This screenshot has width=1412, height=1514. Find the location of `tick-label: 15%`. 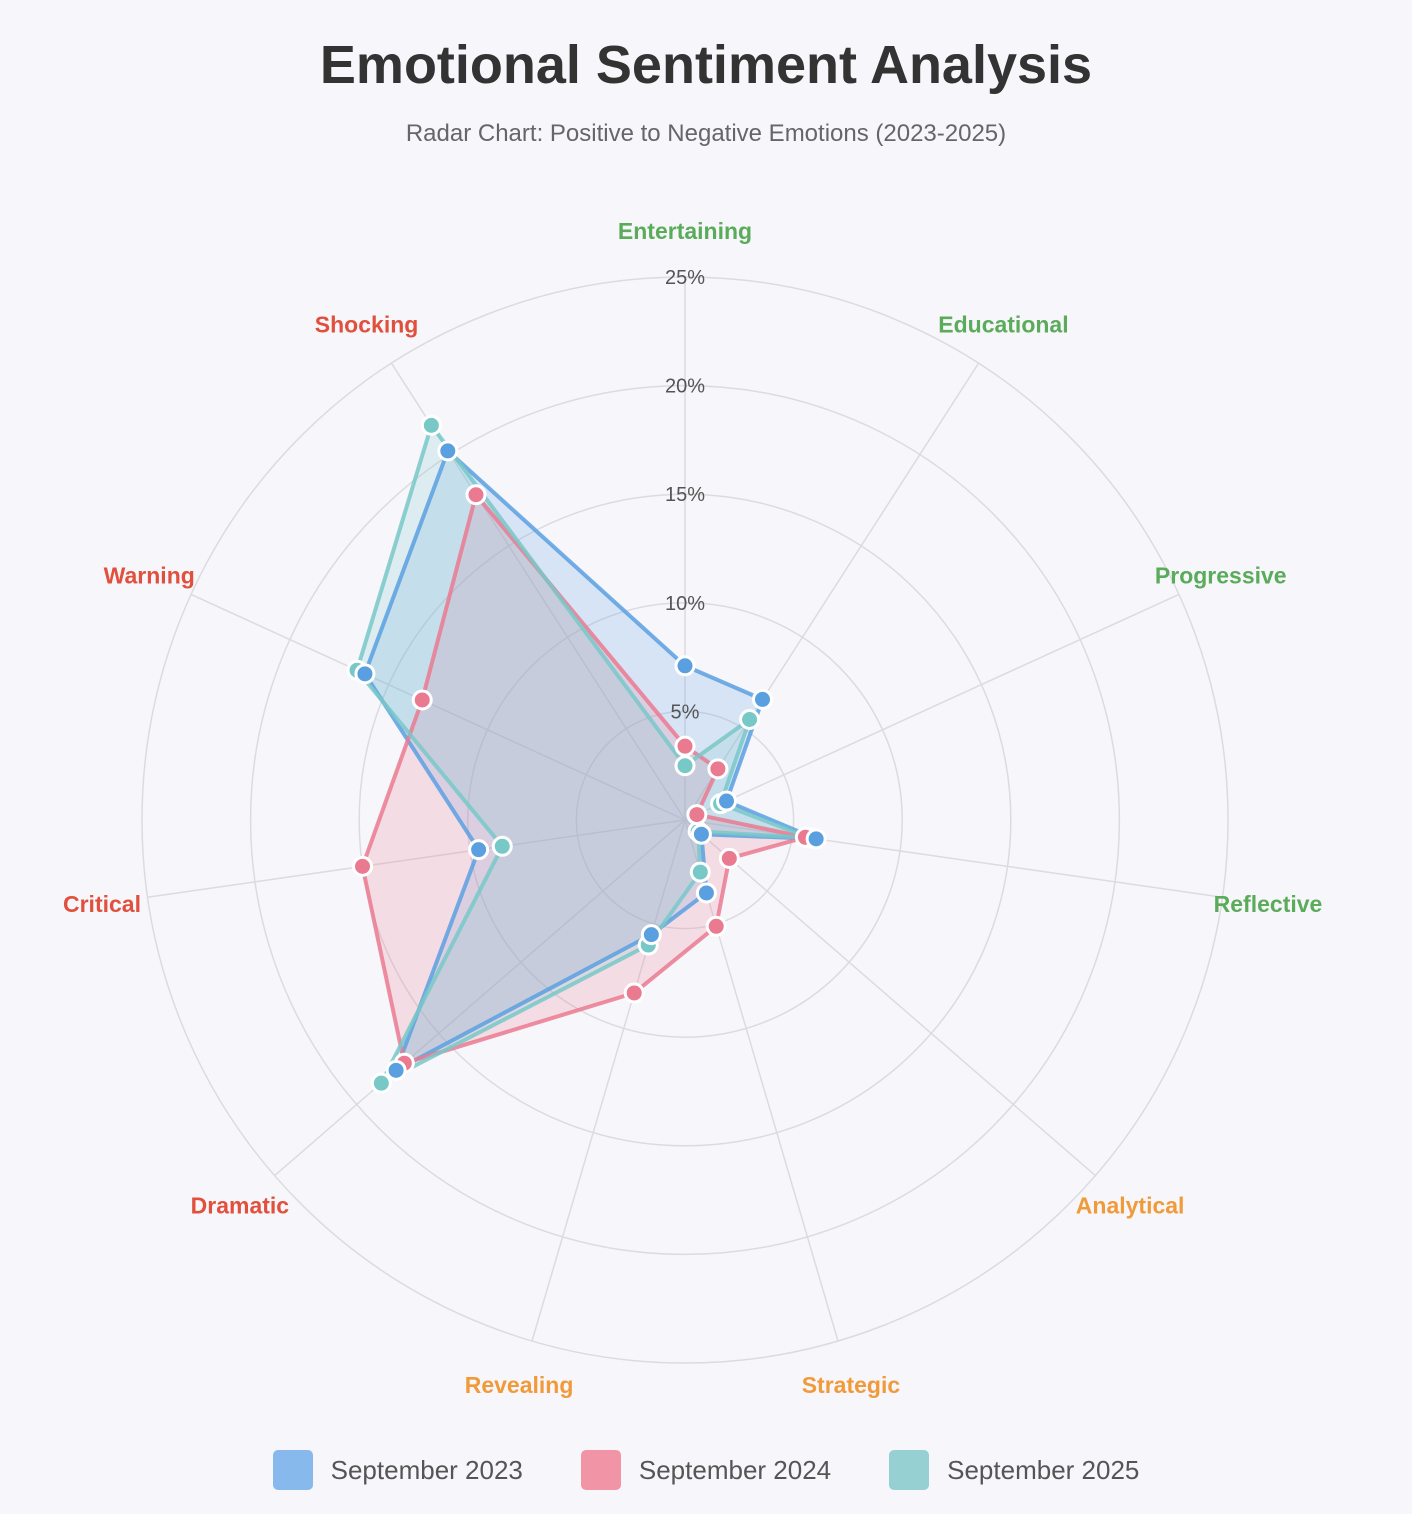

tick-label: 15% is located at coordinates (685, 495).